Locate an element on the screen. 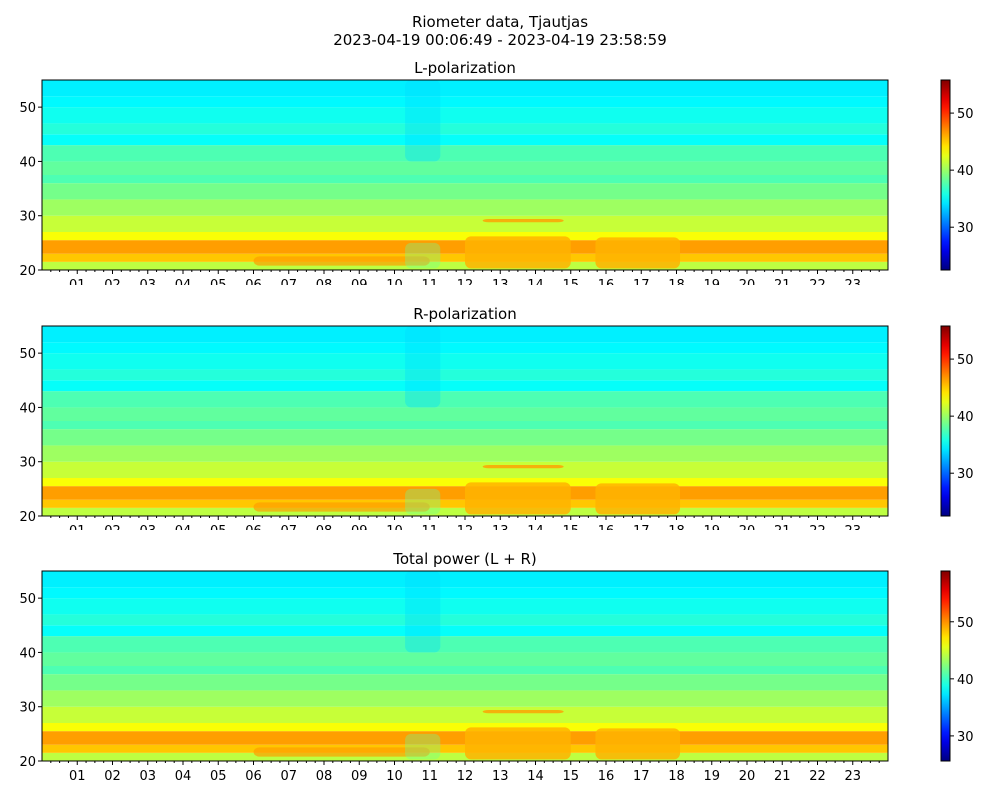 The image size is (1000, 800). colorbar-tick-label: 40 is located at coordinates (965, 680).